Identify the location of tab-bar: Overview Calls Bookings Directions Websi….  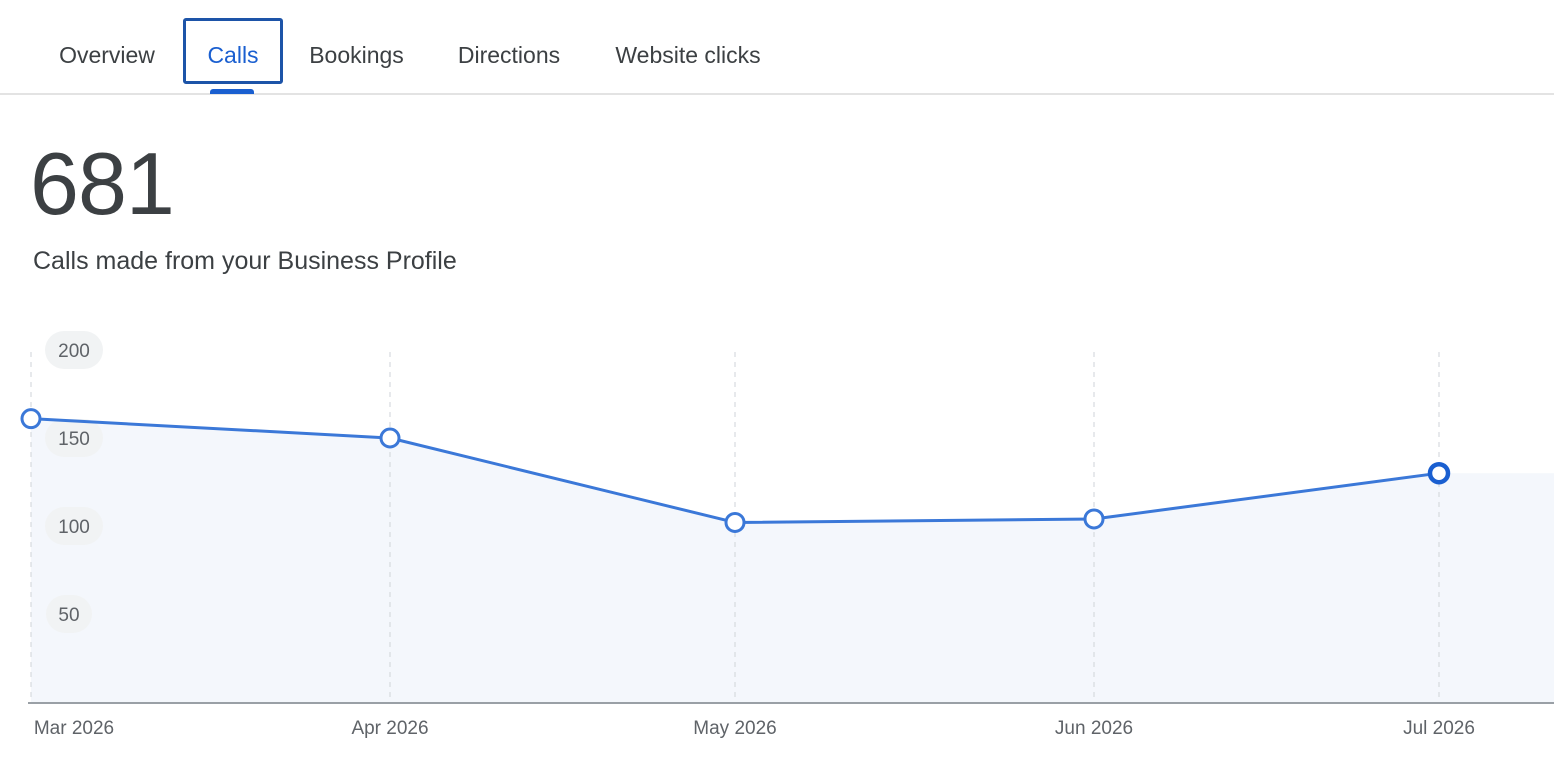
(777, 47).